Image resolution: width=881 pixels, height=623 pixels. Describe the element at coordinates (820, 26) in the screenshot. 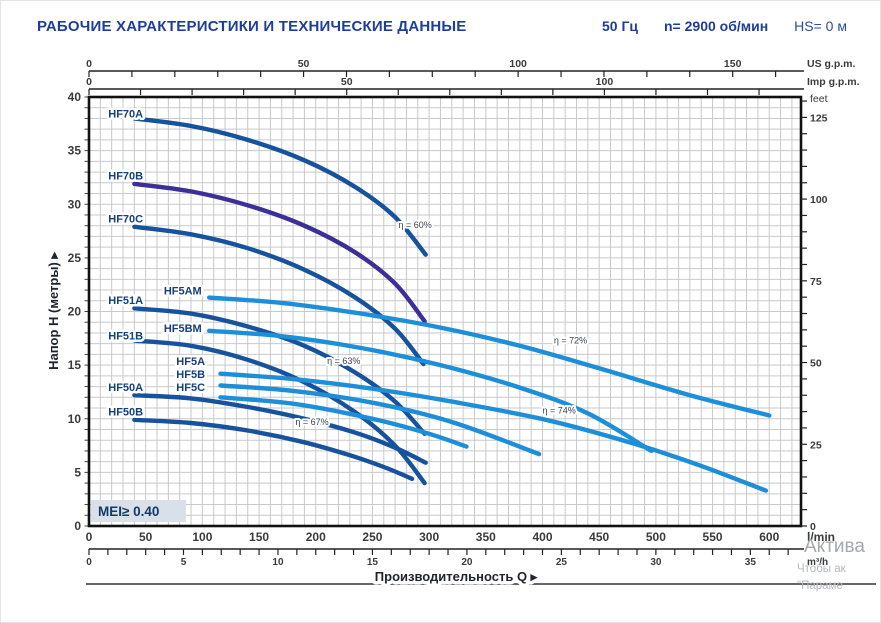

I see `suction-head-value: HS= 0 м` at that location.